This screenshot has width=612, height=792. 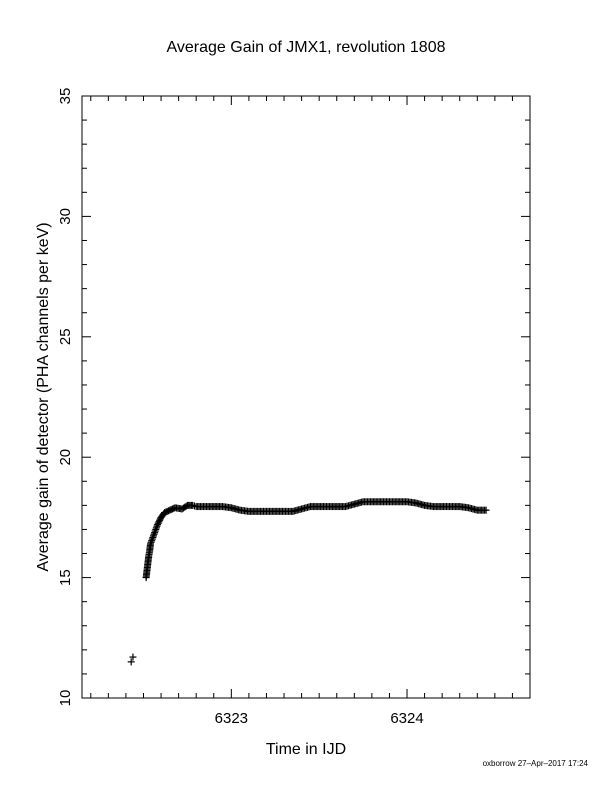 I want to click on y-tick-label: 35, so click(x=65, y=96).